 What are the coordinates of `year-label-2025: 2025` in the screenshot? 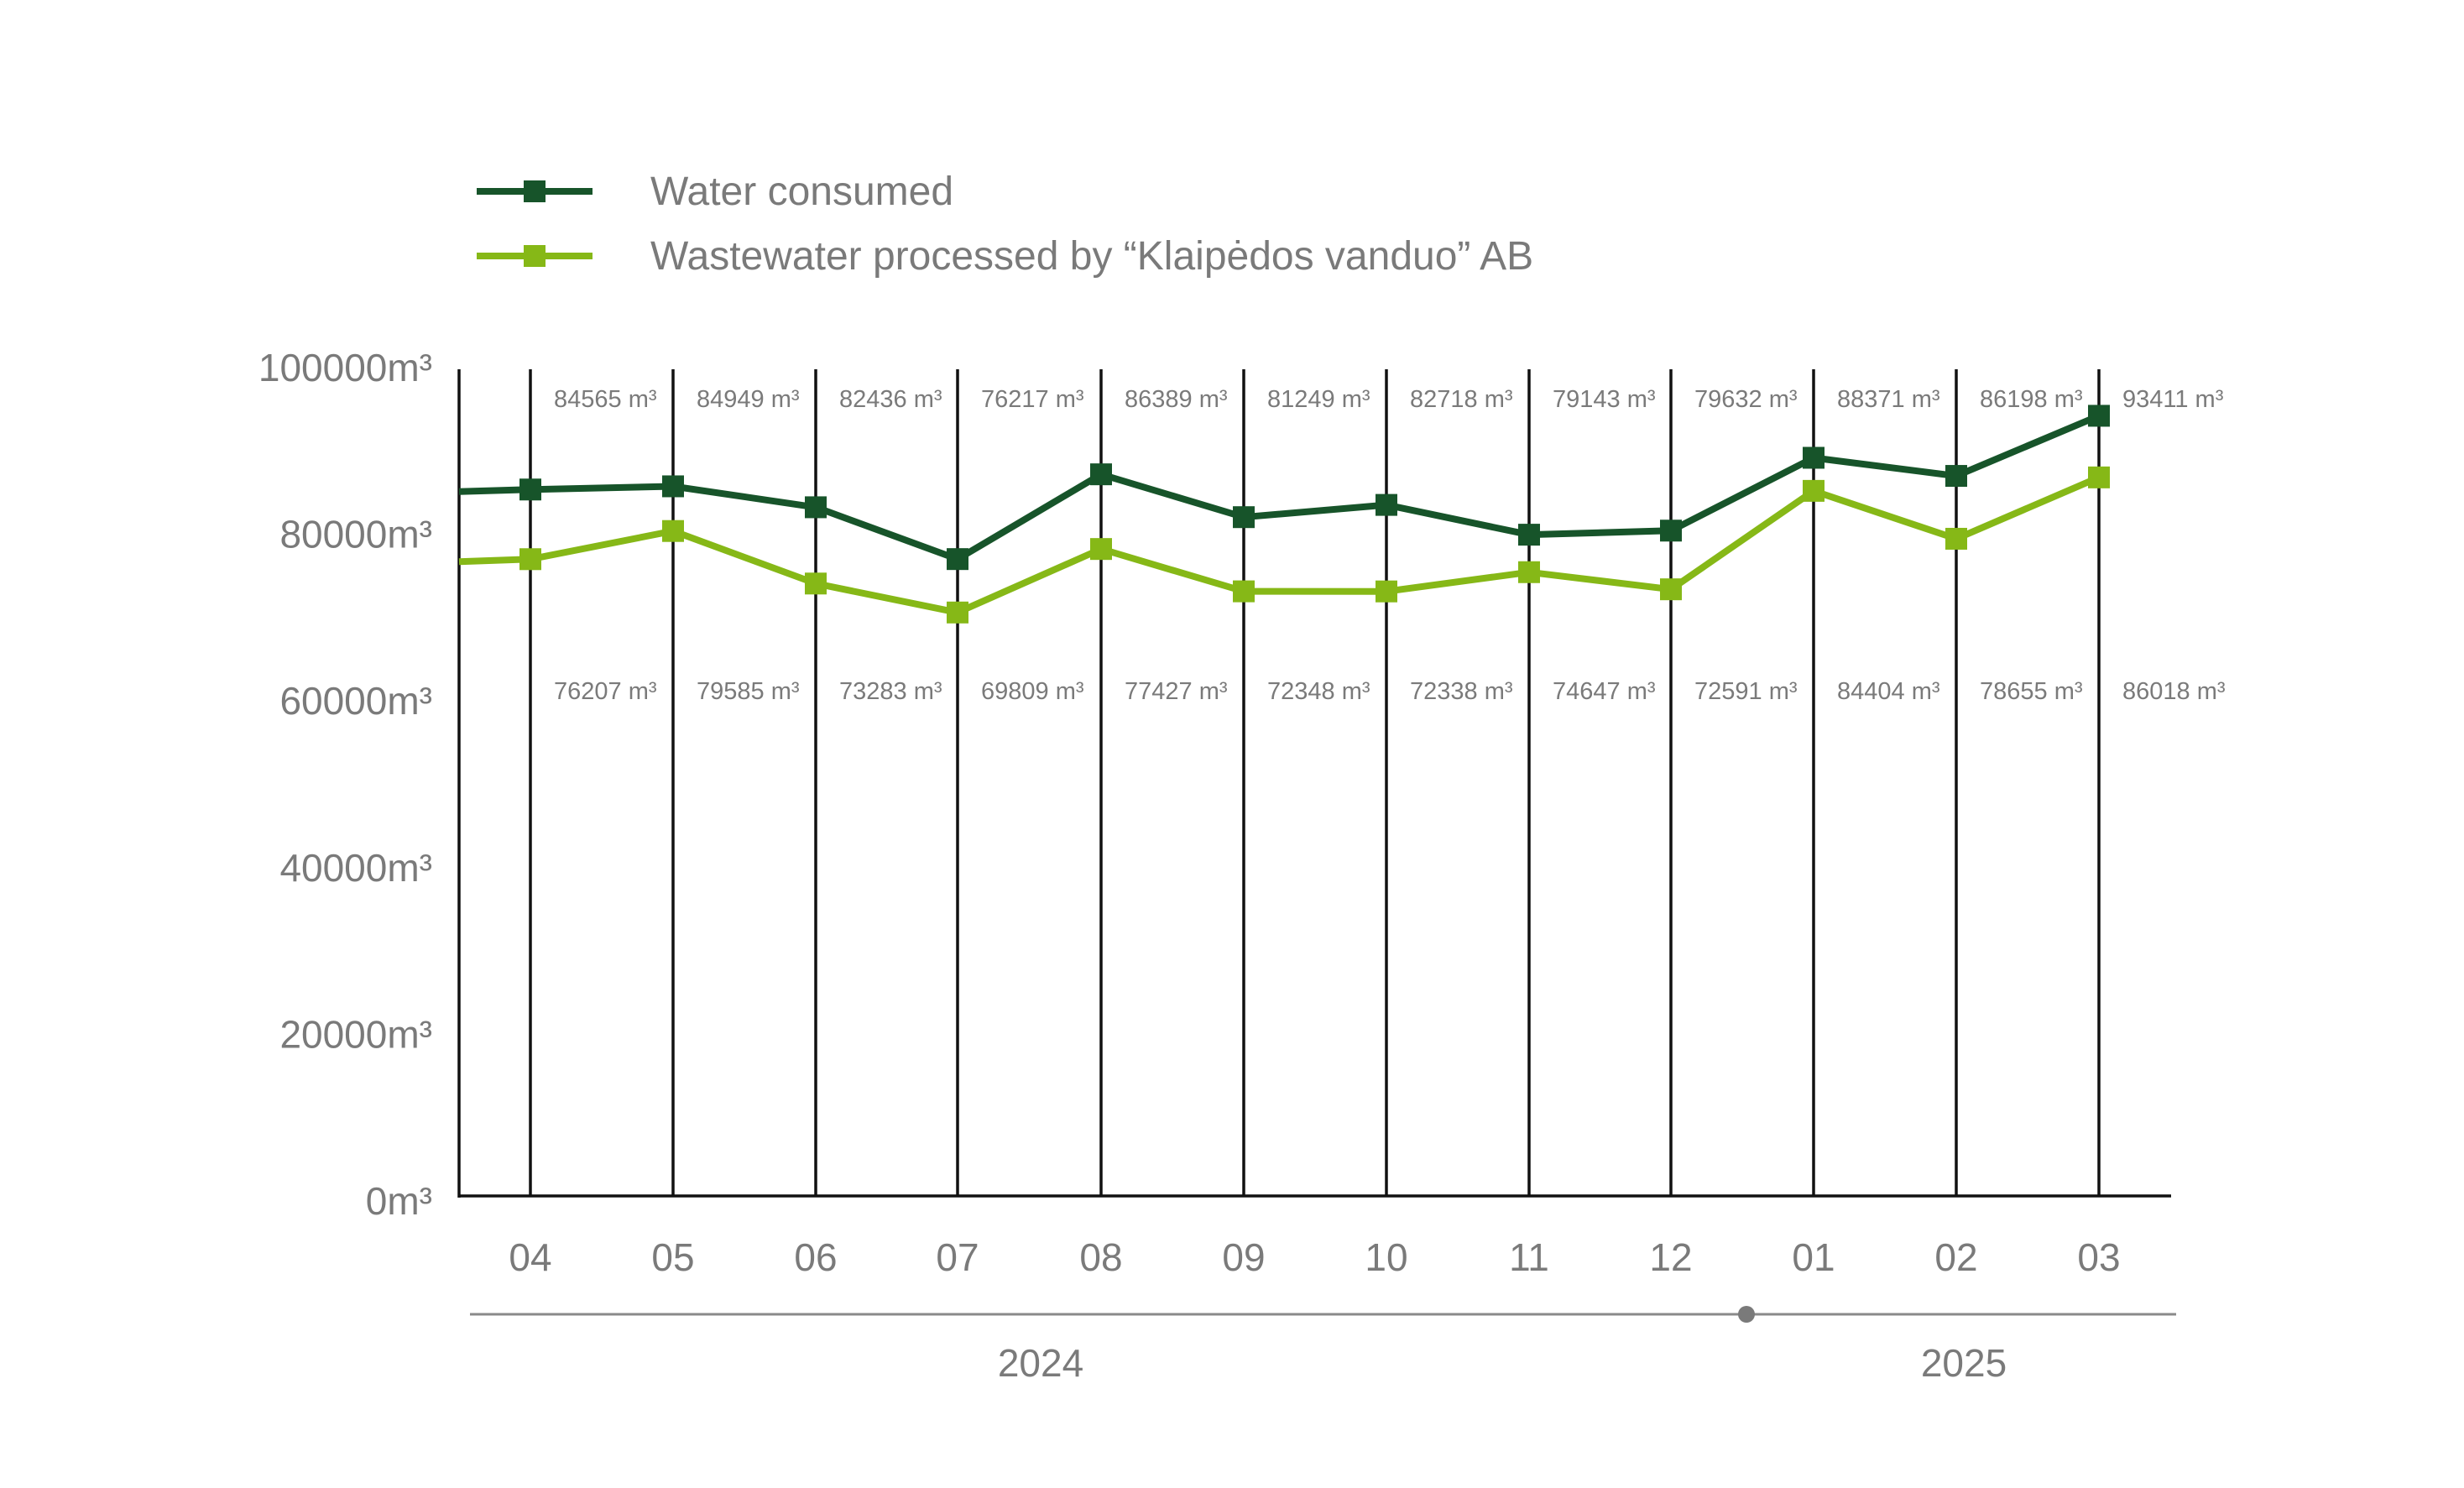 It's located at (1964, 1363).